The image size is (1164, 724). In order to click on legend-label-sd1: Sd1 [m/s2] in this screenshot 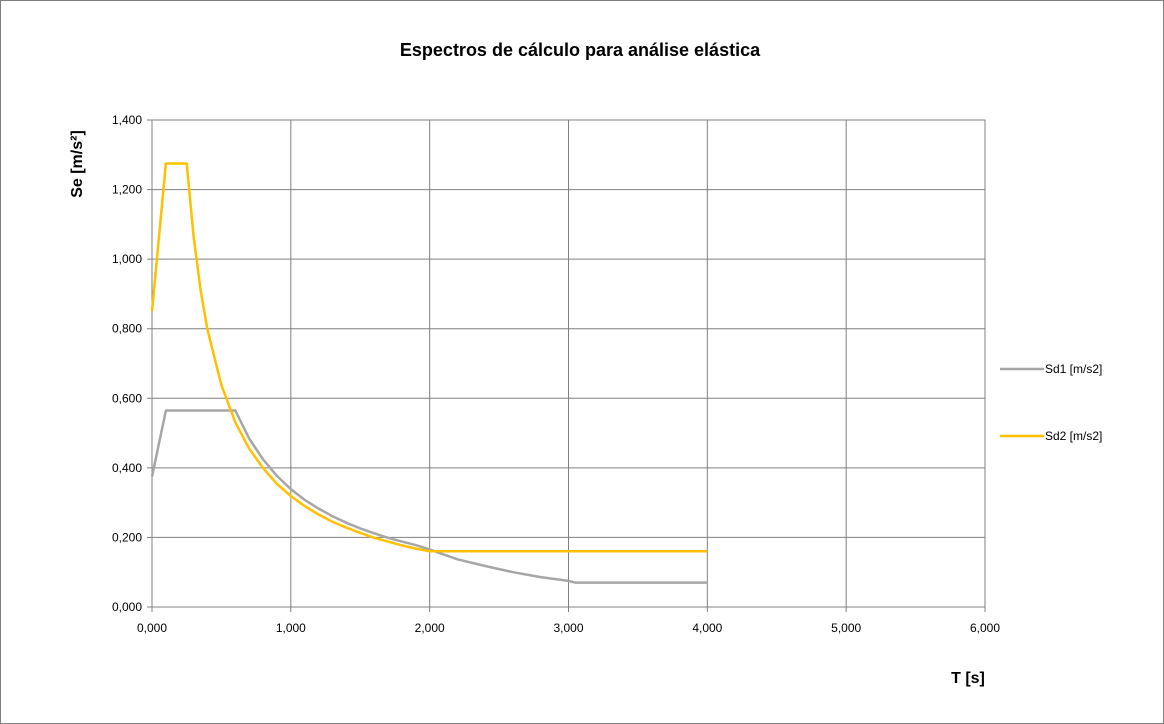, I will do `click(1073, 369)`.